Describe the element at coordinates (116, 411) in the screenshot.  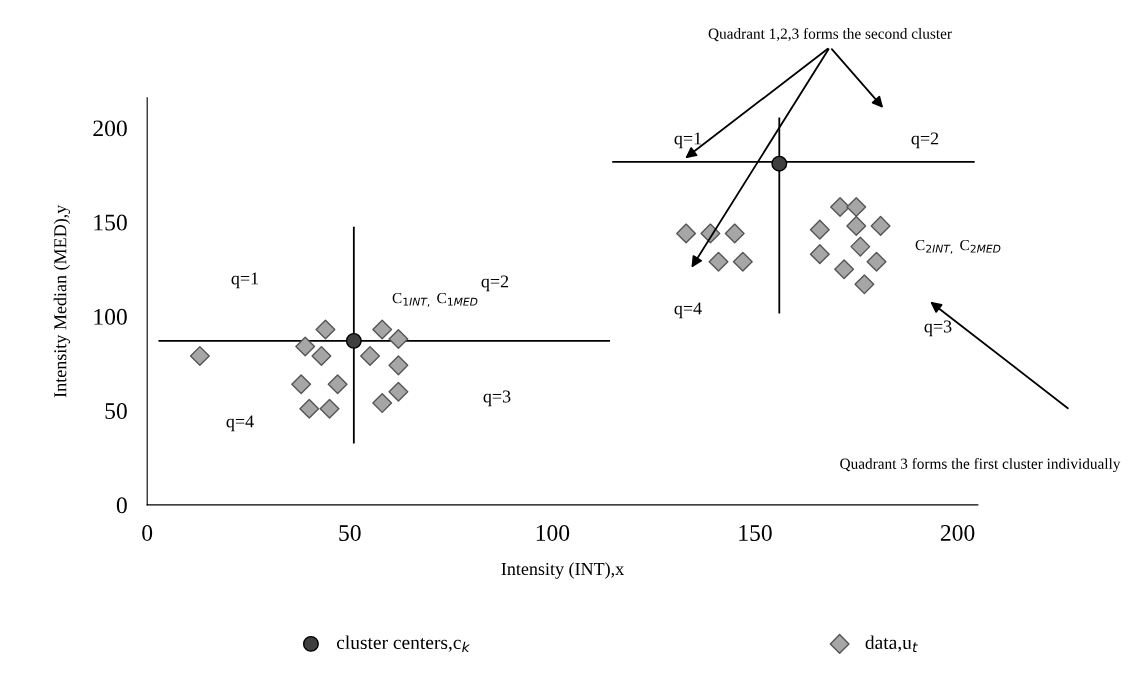
I see `y-tick-label: 50` at that location.